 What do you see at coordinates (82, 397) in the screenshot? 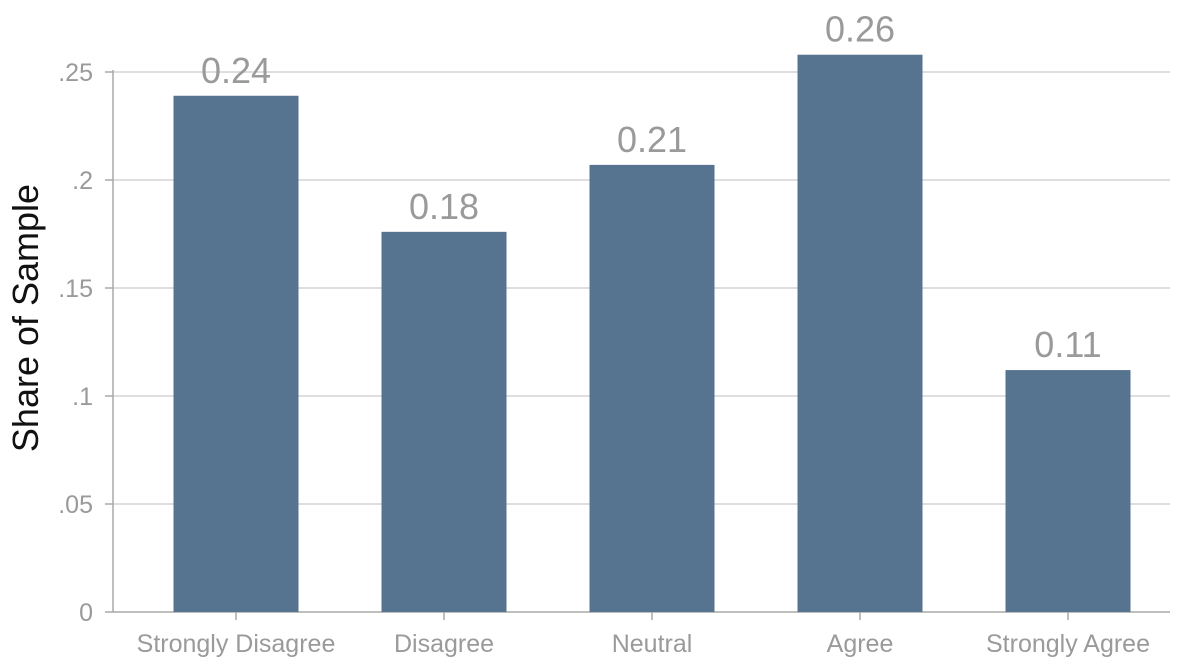
I see `y-tick-label: .1` at bounding box center [82, 397].